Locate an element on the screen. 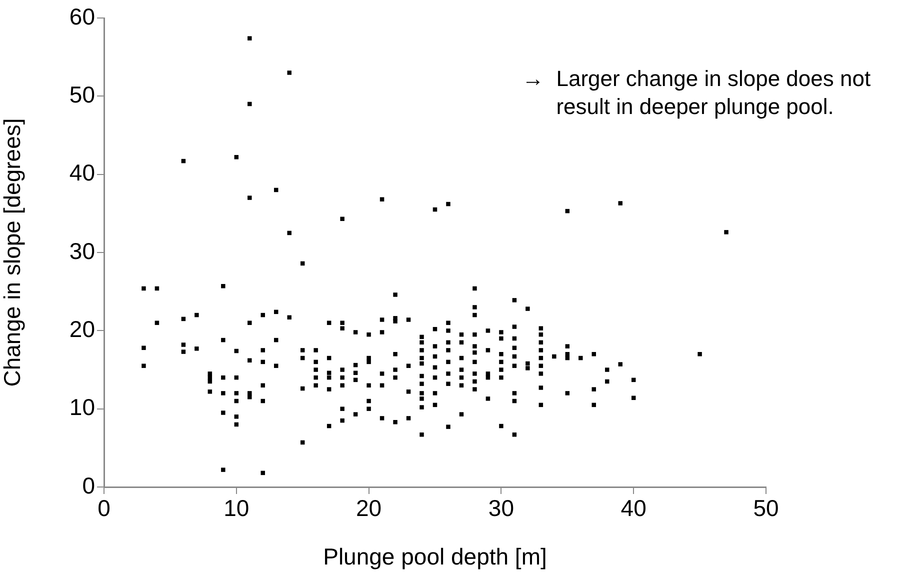  x-tick-label: 40 is located at coordinates (633, 508).